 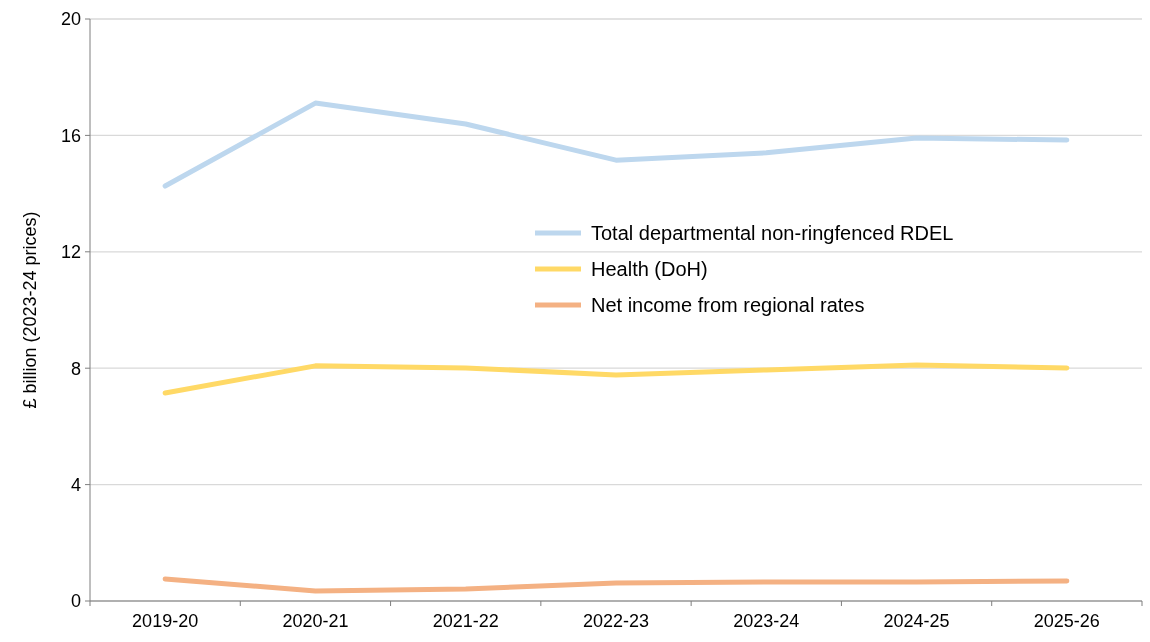 What do you see at coordinates (772, 233) in the screenshot?
I see `legend-label: Total departmental non-ringfenced RDEL` at bounding box center [772, 233].